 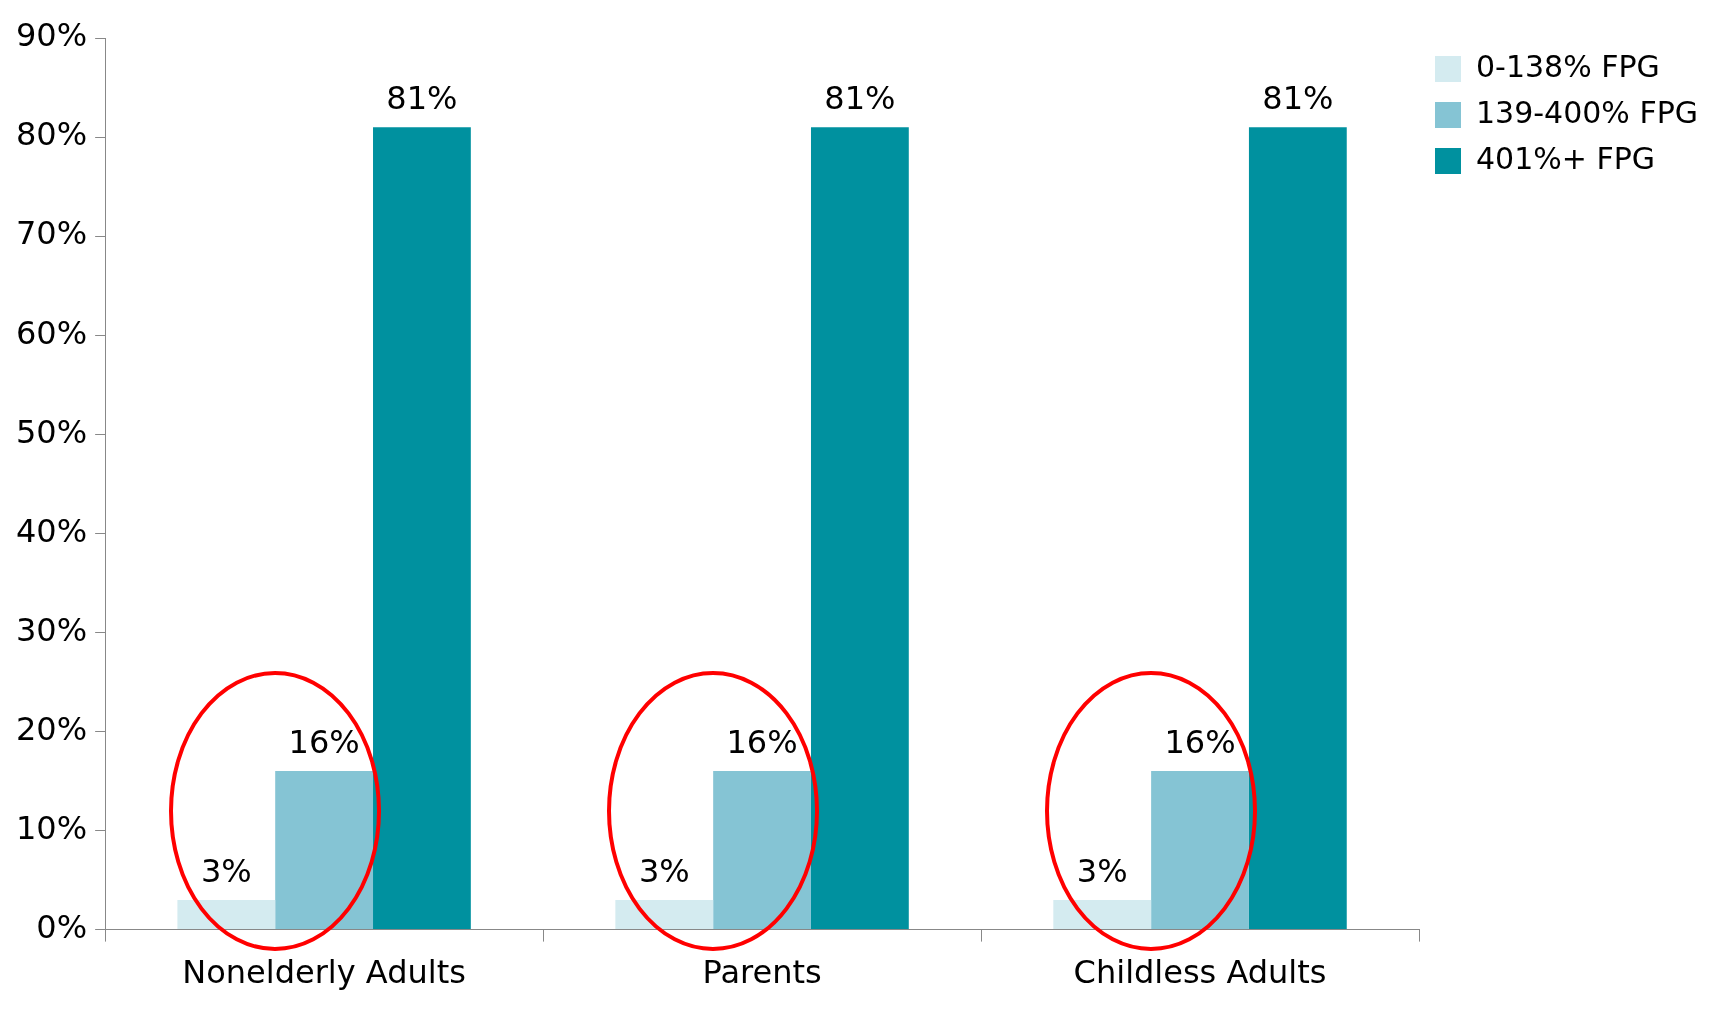 I want to click on x-tick-label: Childless Adults, so click(x=1200, y=972).